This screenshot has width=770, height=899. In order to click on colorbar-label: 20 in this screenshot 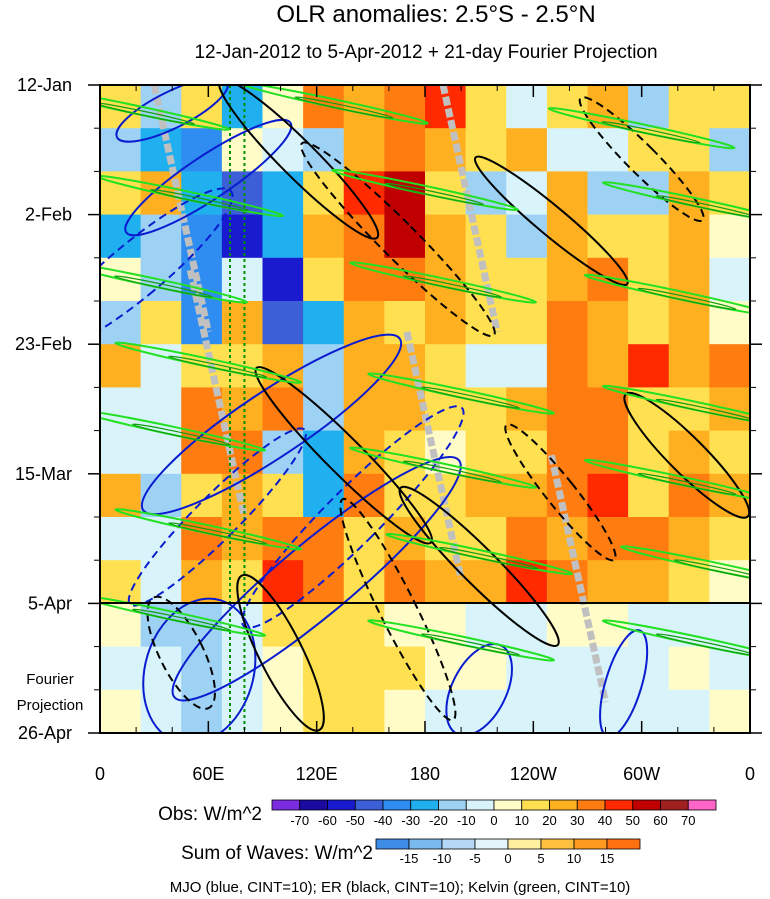, I will do `click(549, 820)`.